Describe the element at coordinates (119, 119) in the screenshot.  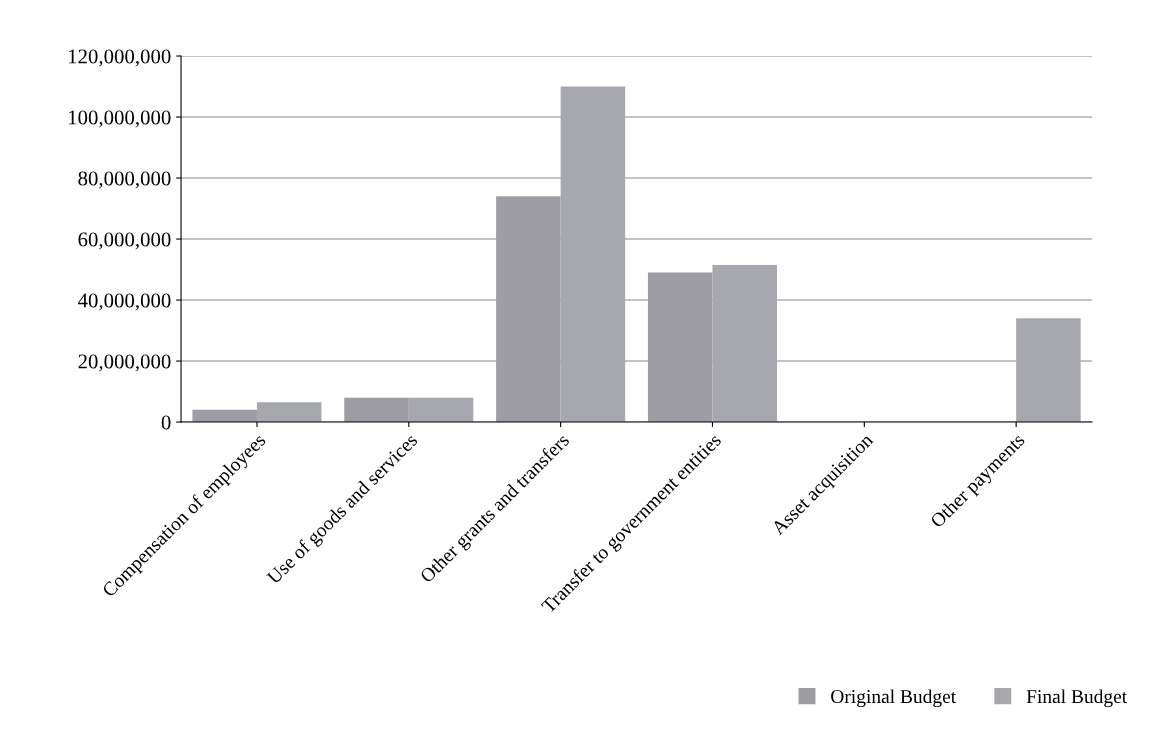
I see `y-tick-label: 100,000,000` at that location.